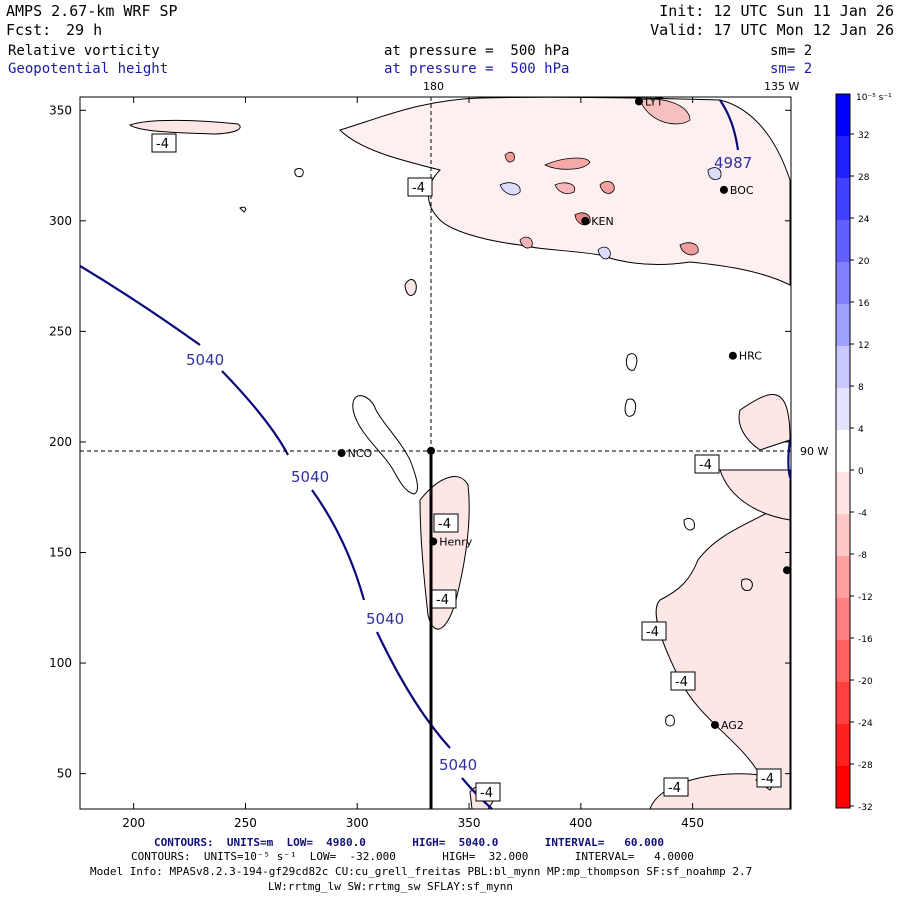  I want to click on station-label: KEN, so click(602, 221).